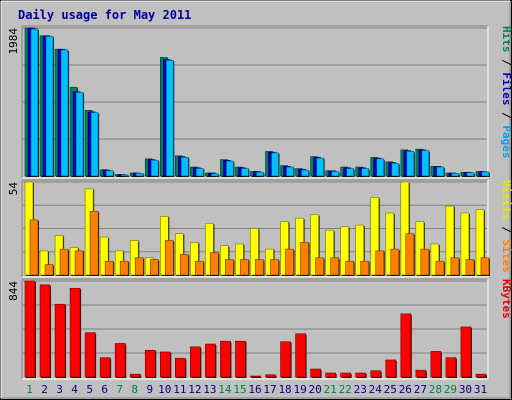 The image size is (512, 400). What do you see at coordinates (269, 389) in the screenshot?
I see `day-label-17: 17` at bounding box center [269, 389].